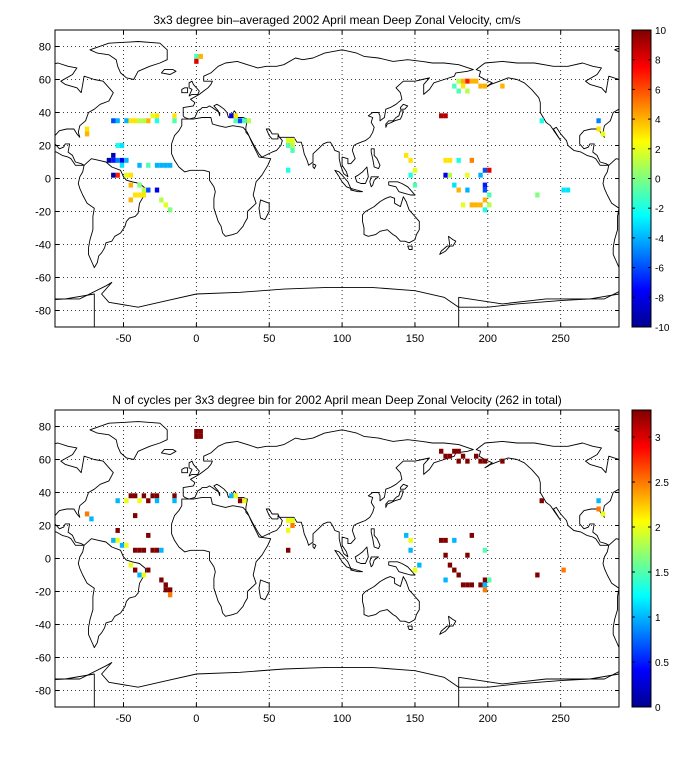 The width and height of the screenshot is (696, 760). I want to click on velocity-colorbar-tick-label: -4, so click(659, 239).